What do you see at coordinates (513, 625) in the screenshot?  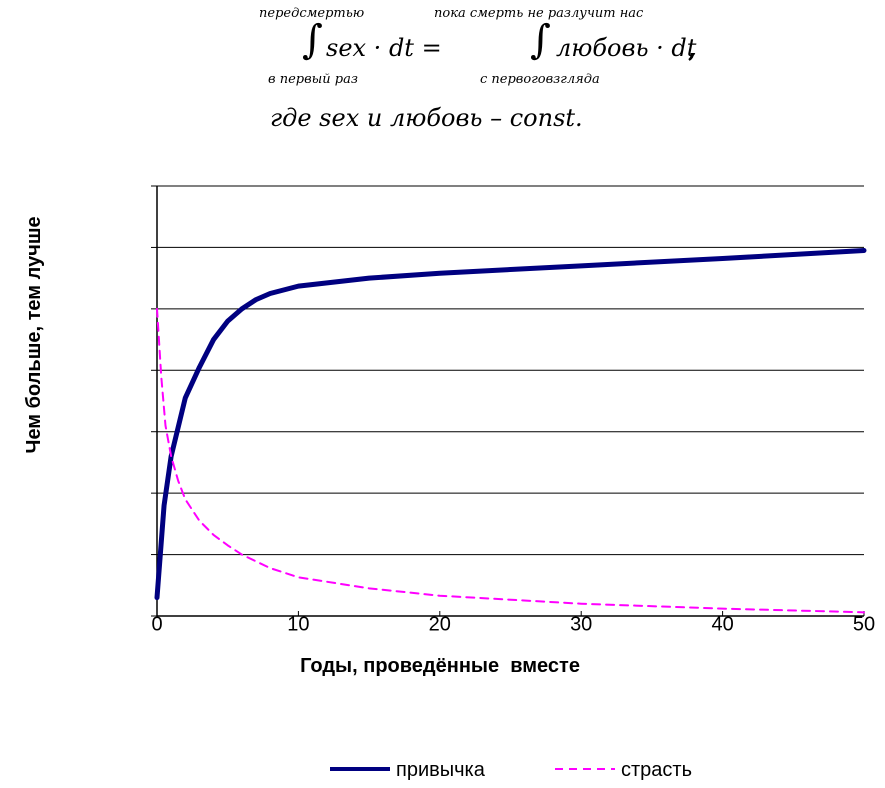 I see `x-tick-labels: 0 10 20 30 40 50` at bounding box center [513, 625].